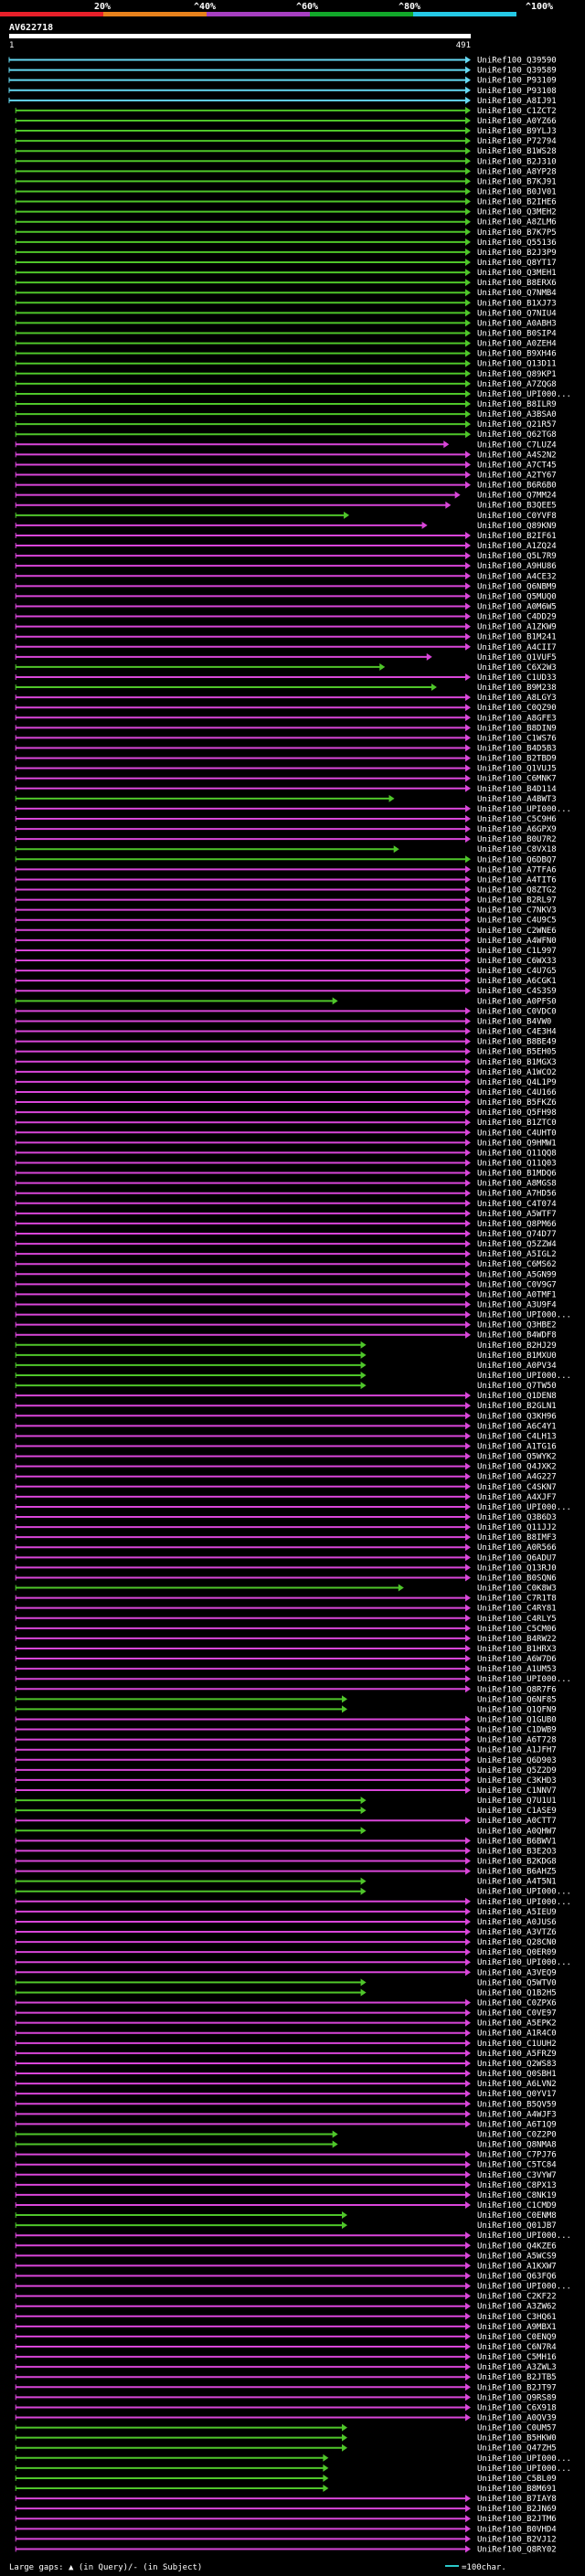  Describe the element at coordinates (517, 901) in the screenshot. I see `hit-label: UniRef100_B2RL97` at that location.